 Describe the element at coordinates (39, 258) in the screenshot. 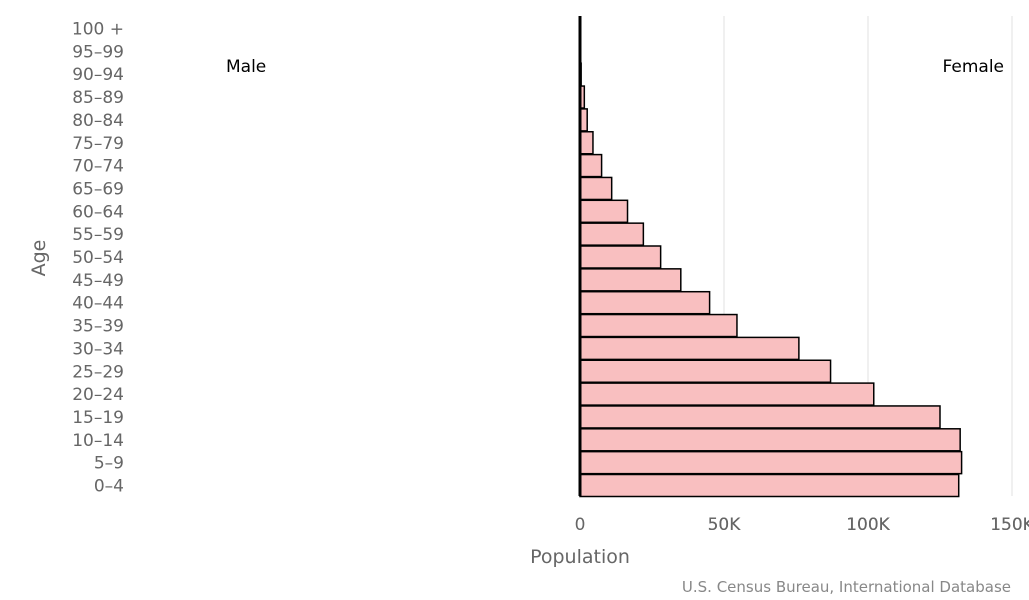

I see `y-axis-title: Age` at that location.